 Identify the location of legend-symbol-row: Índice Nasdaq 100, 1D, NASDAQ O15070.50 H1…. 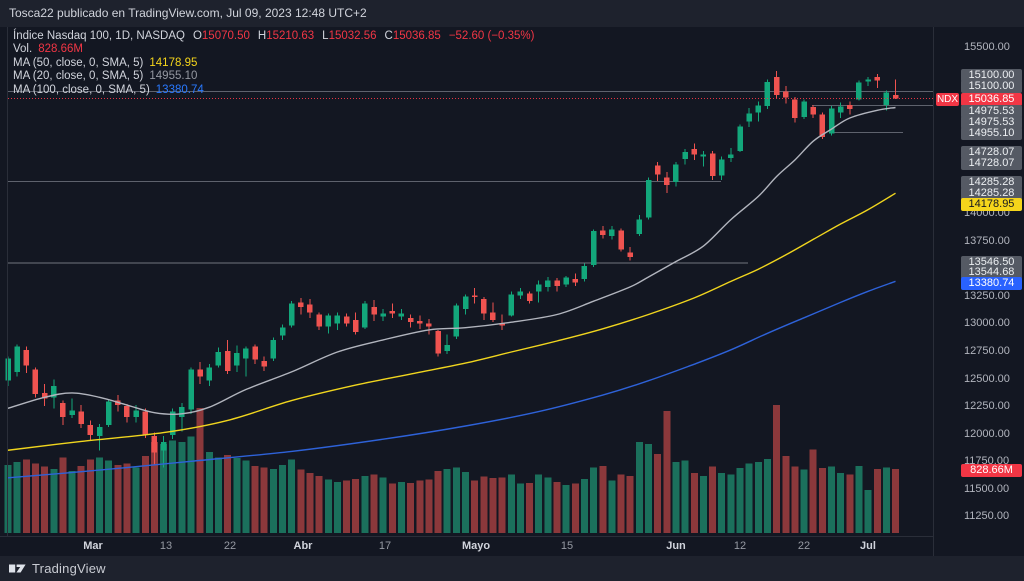
(273, 36).